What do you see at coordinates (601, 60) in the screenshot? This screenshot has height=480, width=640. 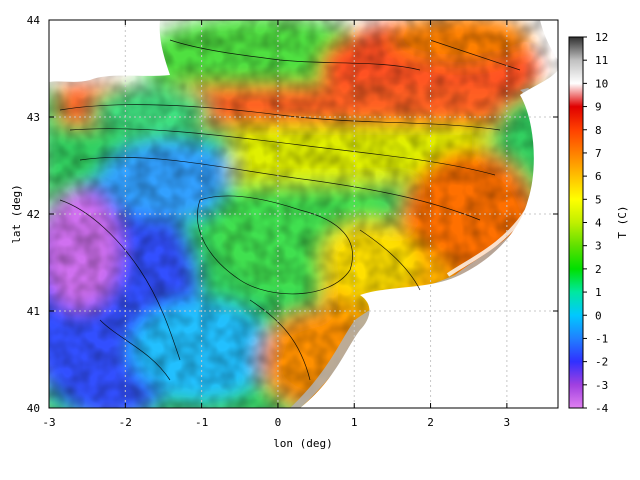 I see `colorbar-tick-label: 11` at bounding box center [601, 60].